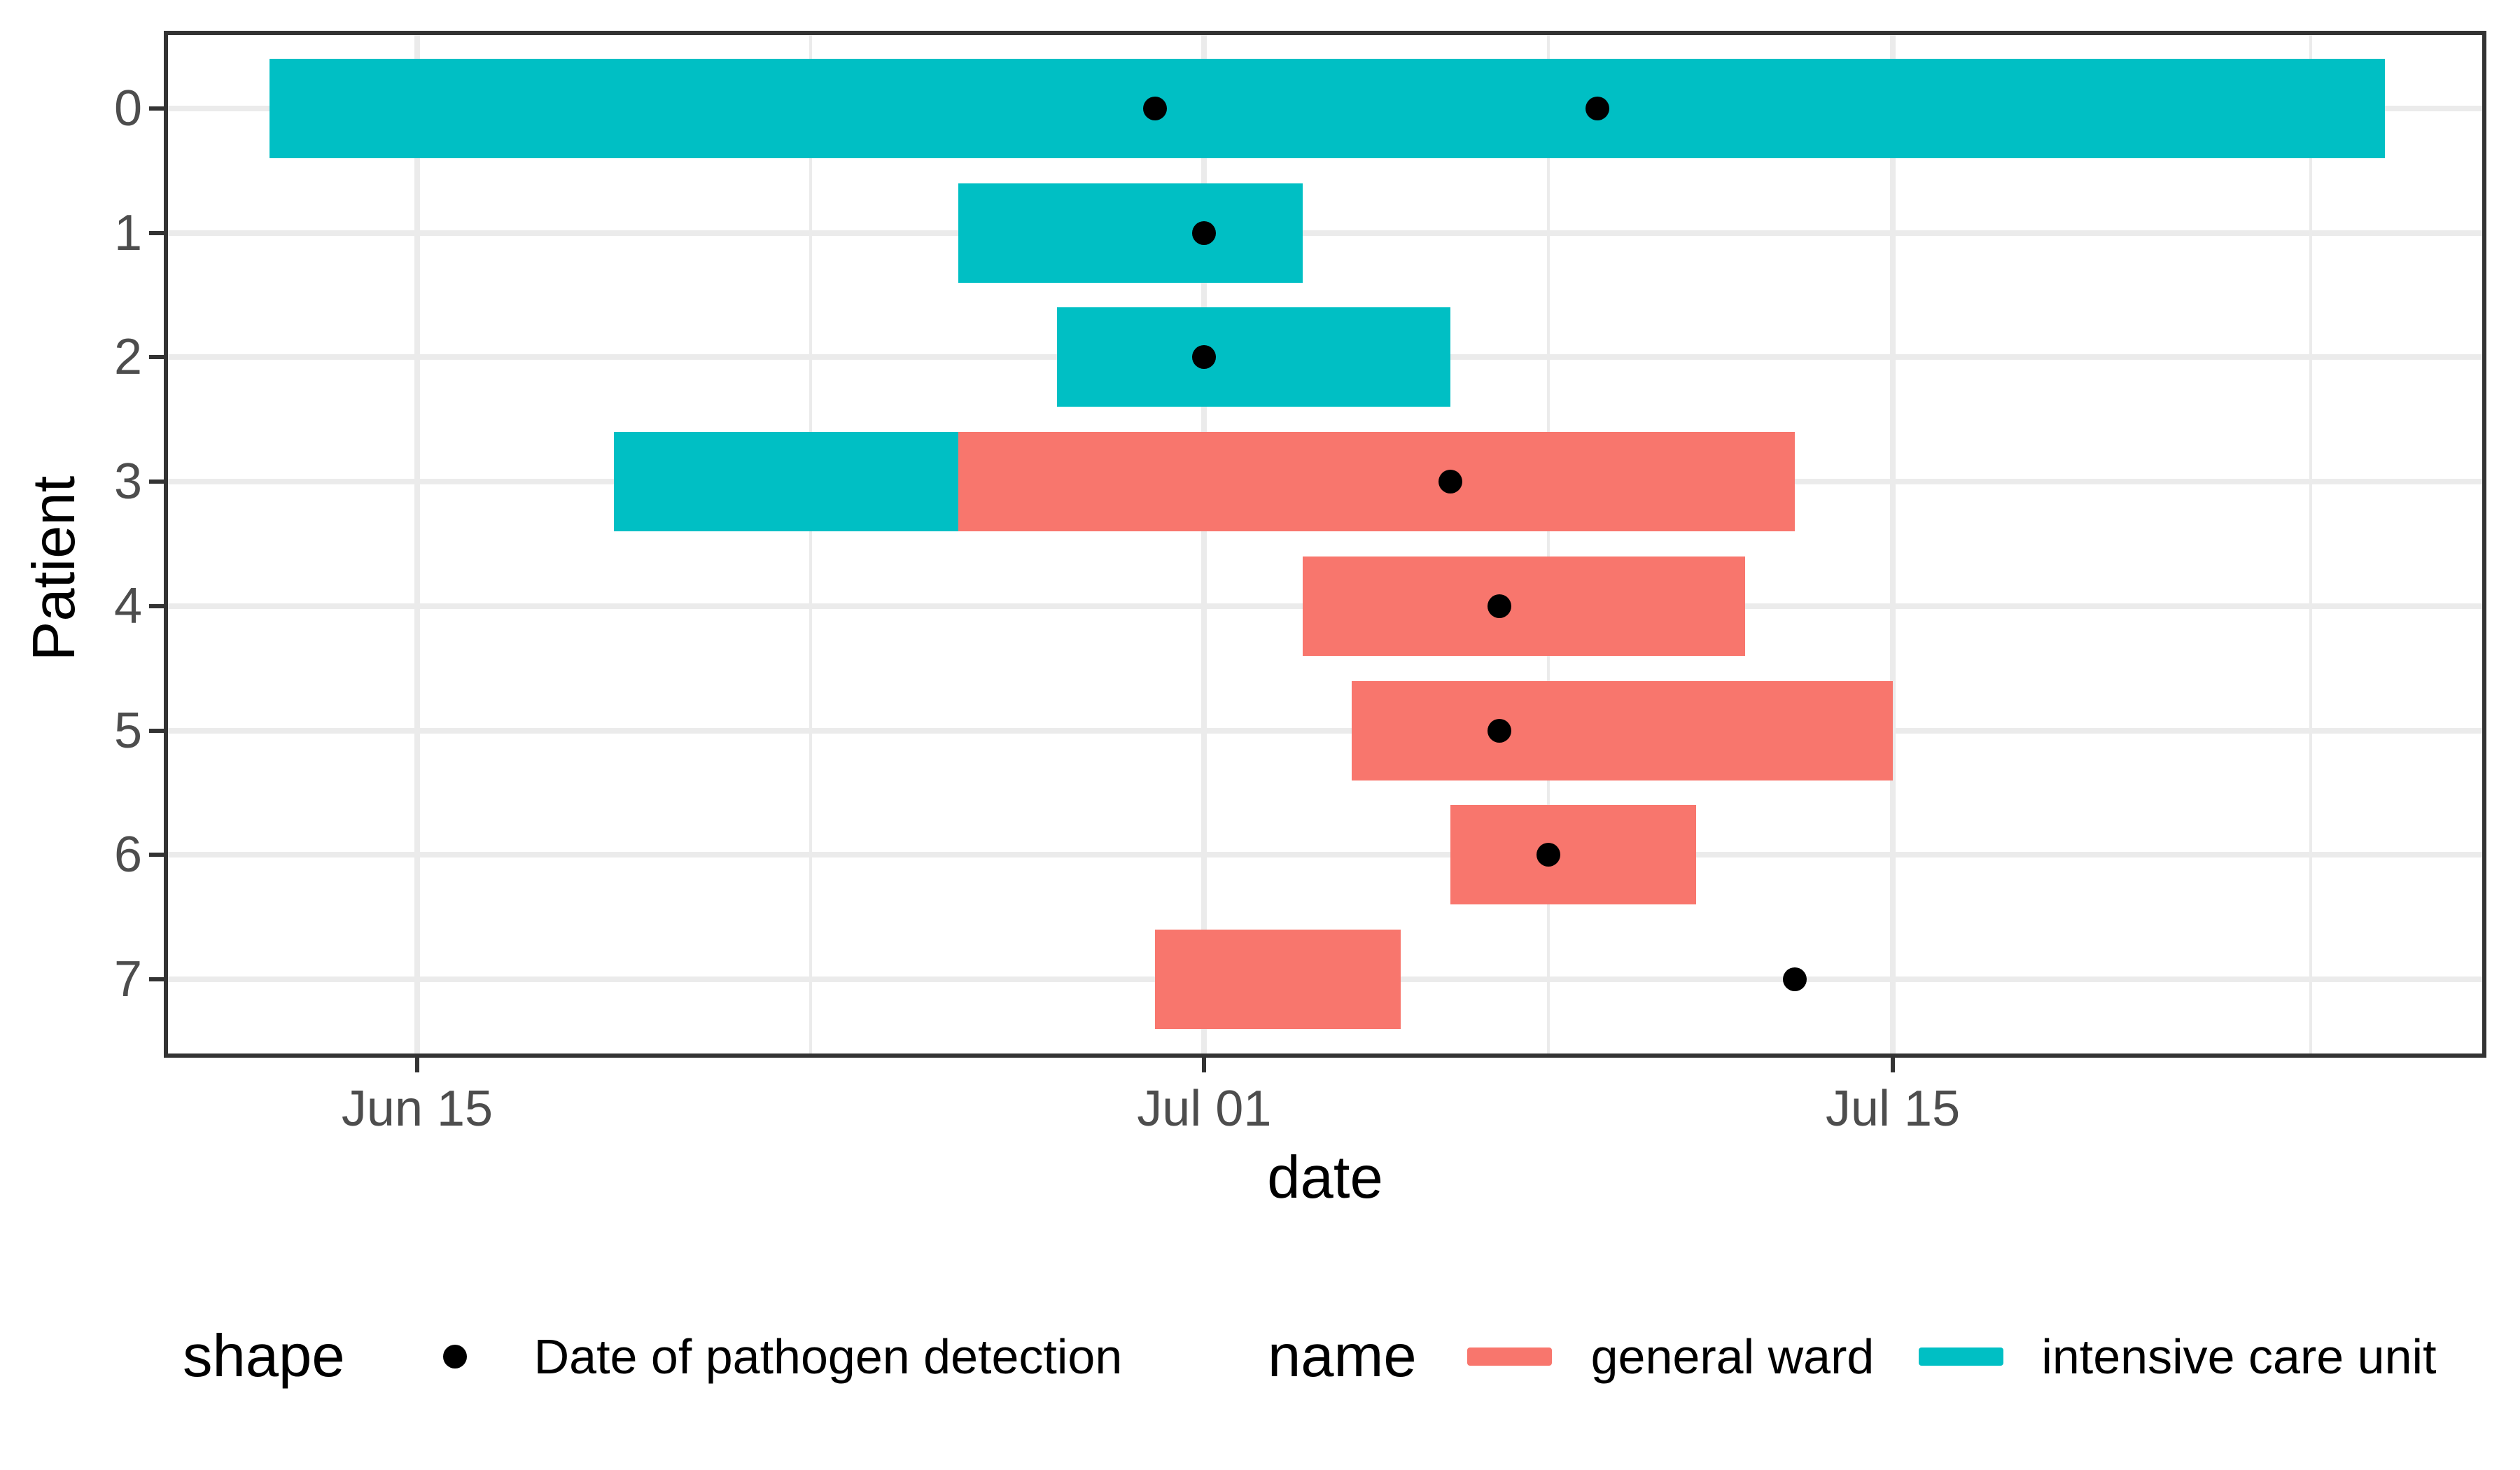 This screenshot has height=1470, width=2520. Describe the element at coordinates (786, 482) in the screenshot. I see `bar-segment-patient-3-intensive-care-unit` at that location.